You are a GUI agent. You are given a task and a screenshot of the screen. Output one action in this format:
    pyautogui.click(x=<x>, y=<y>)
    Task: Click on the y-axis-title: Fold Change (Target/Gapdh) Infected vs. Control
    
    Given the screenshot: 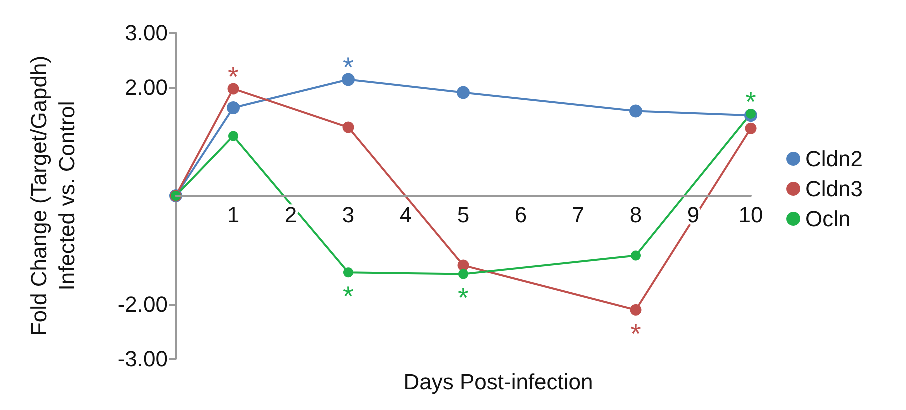 What is the action you would take?
    pyautogui.click(x=53, y=196)
    